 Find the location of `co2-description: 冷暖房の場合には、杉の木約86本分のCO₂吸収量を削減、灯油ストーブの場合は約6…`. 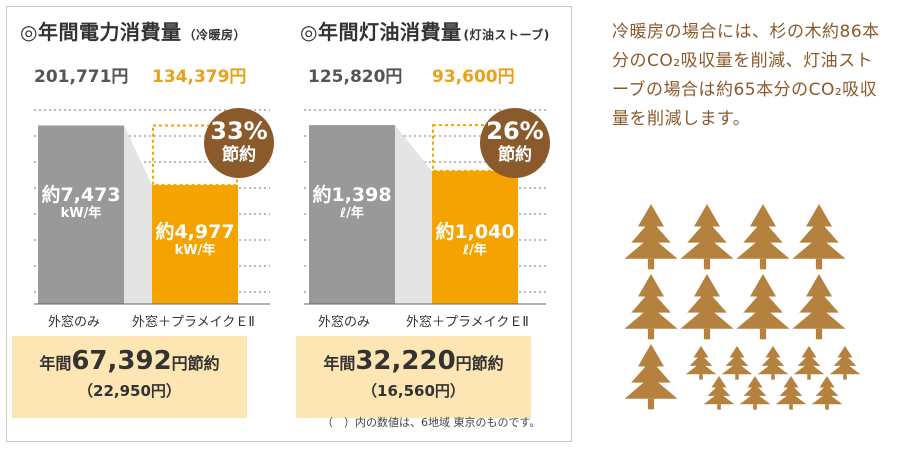

co2-description: 冷暖房の場合には、杉の木約86本分のCO₂吸収量を削減、灯油ストーブの場合は約6… is located at coordinates (746, 75).